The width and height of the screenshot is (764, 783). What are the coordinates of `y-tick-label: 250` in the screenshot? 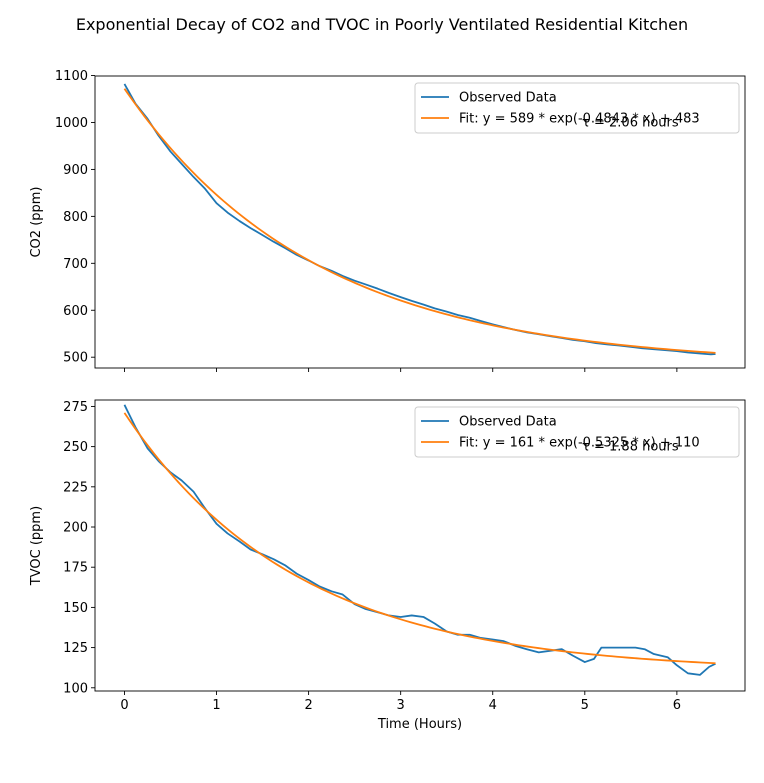 It's located at (75, 447).